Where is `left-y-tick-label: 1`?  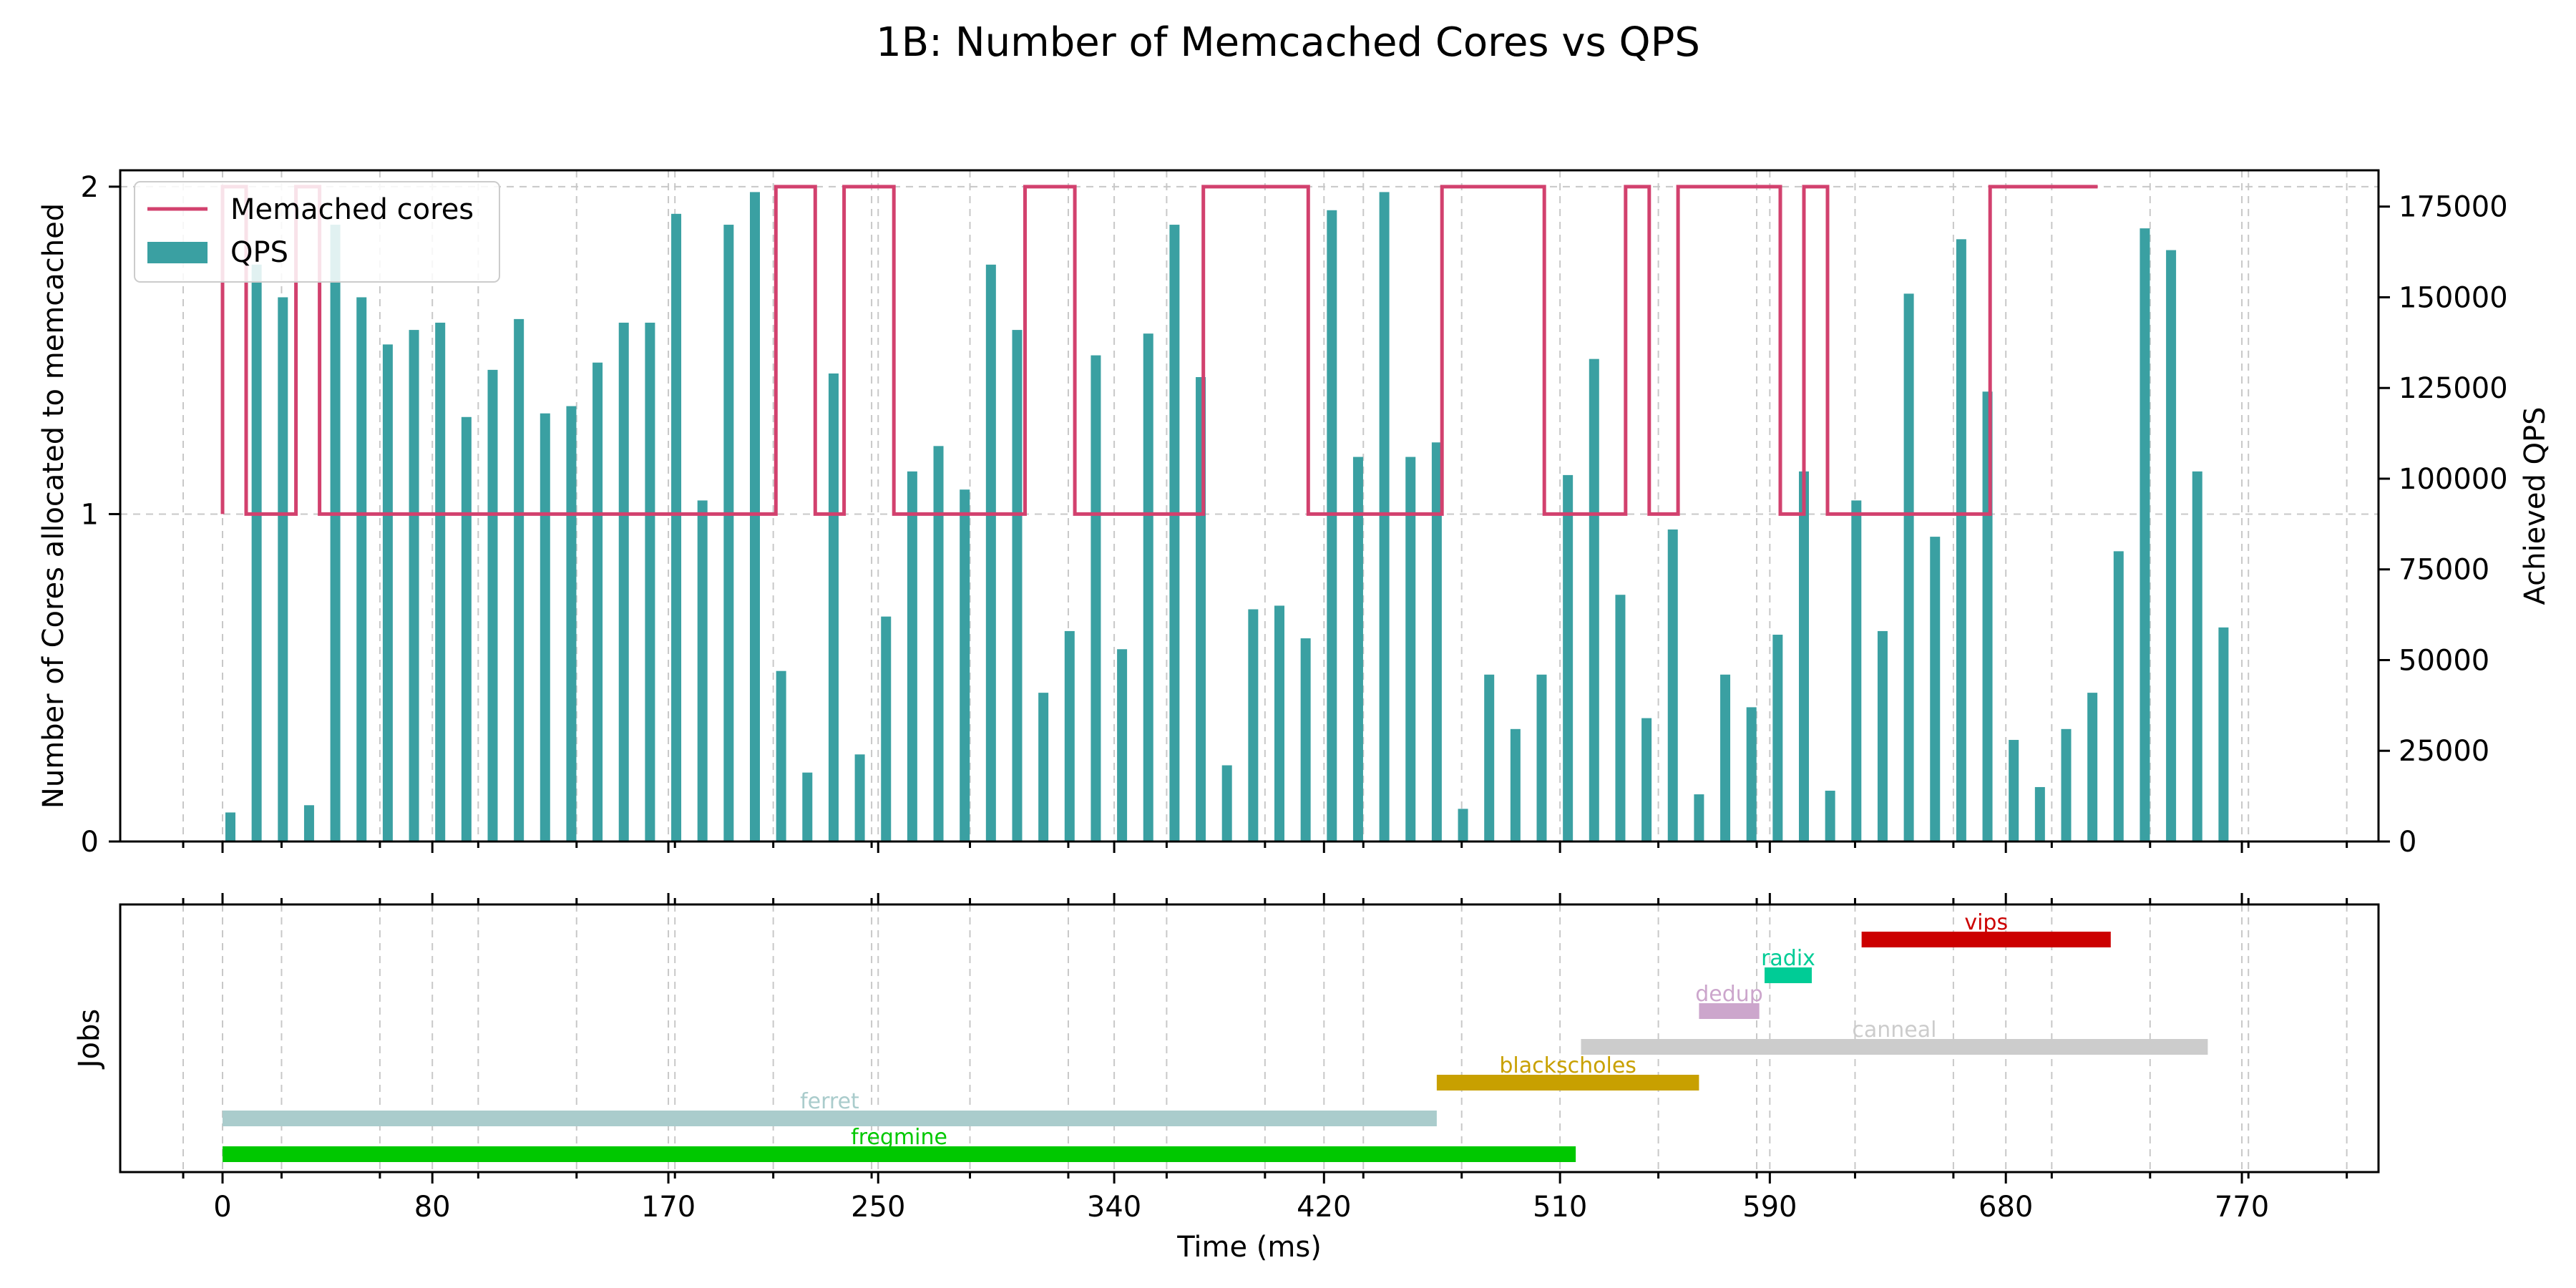 left-y-tick-label: 1 is located at coordinates (90, 514).